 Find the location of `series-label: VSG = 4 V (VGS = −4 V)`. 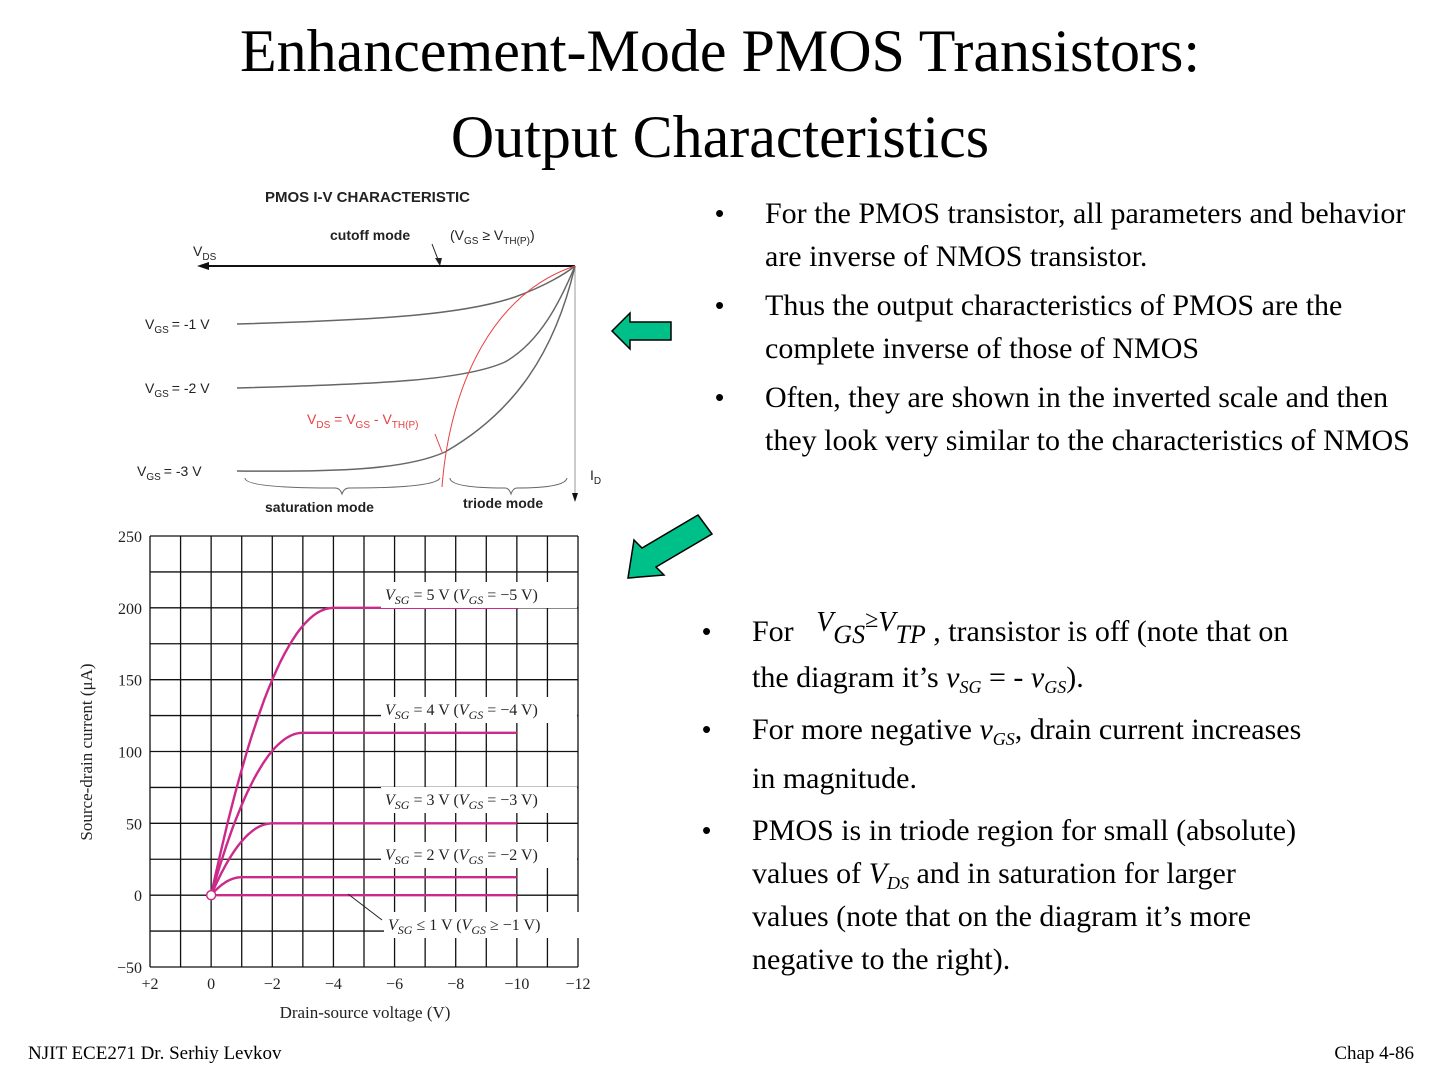

series-label: VSG = 4 V (VGS = −4 V) is located at coordinates (461, 712).